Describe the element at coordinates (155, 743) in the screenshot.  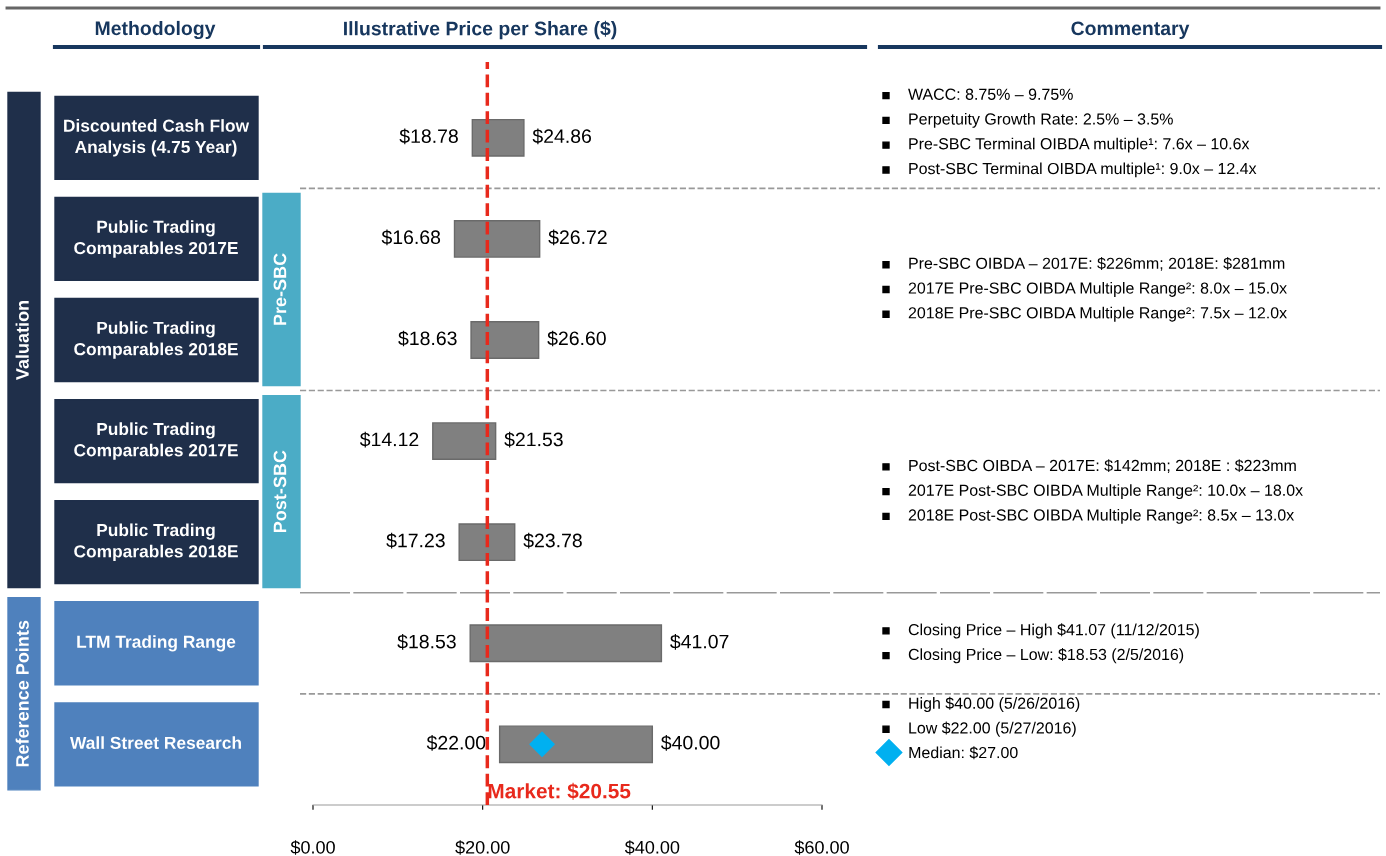
I see `y-tick-label: Wall Street Research` at that location.